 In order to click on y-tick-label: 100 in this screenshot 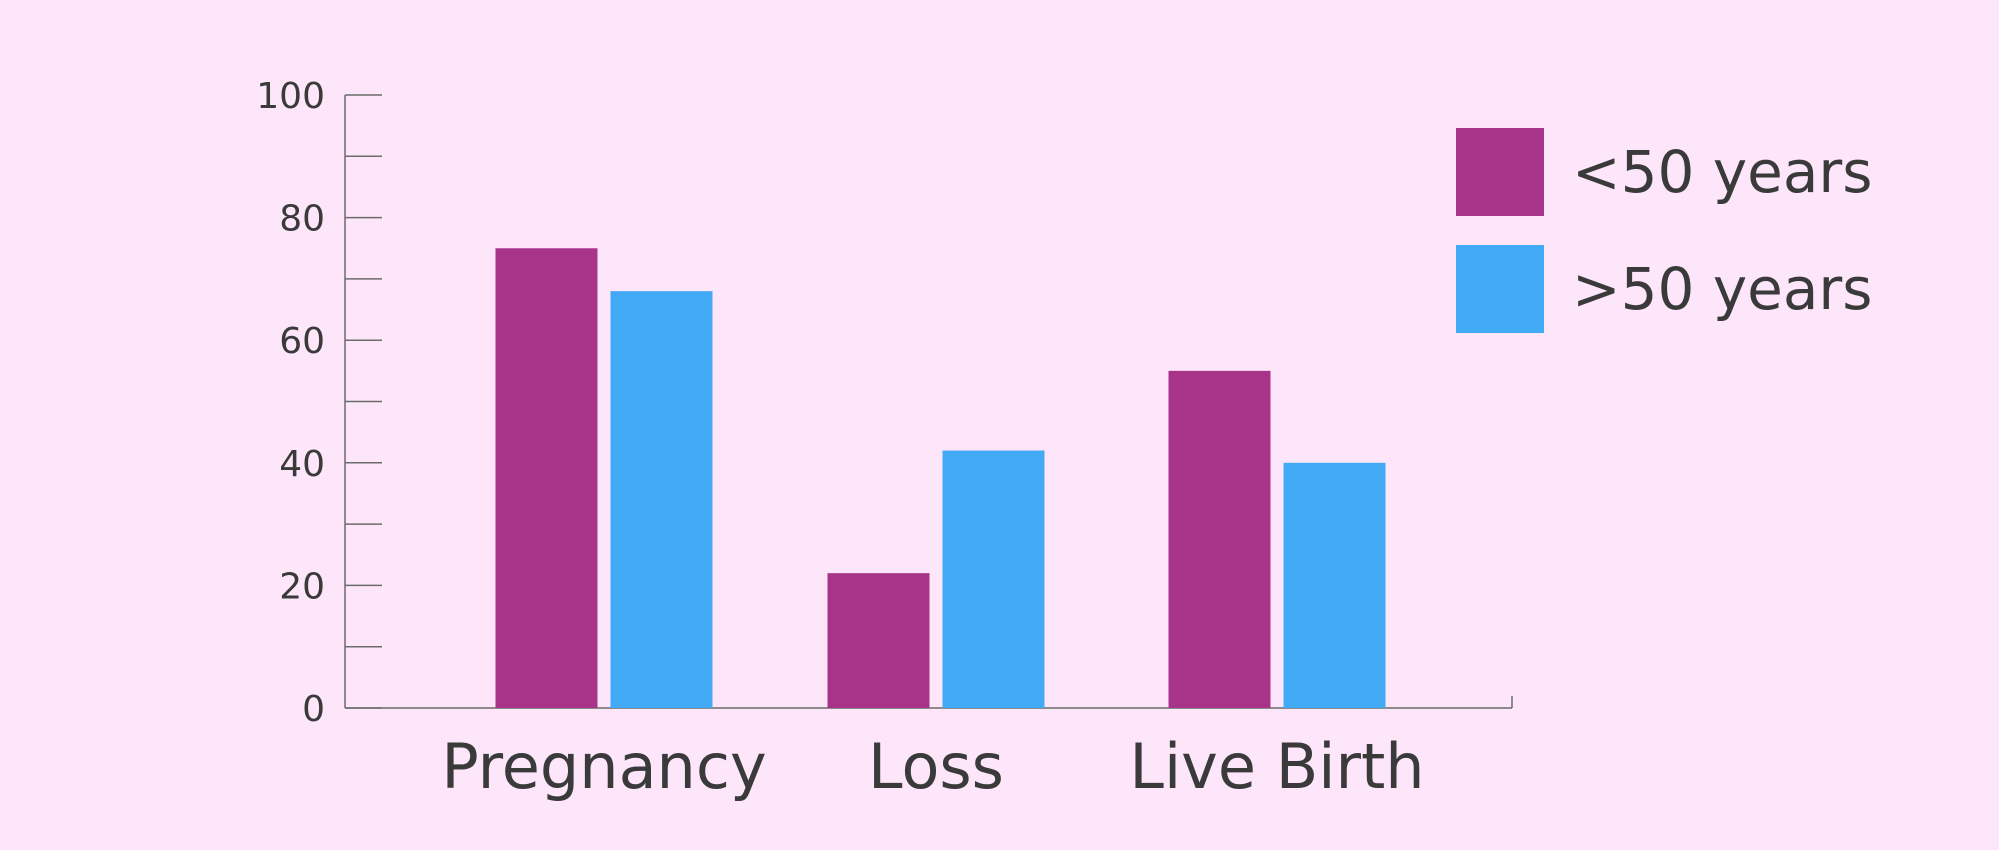, I will do `click(290, 96)`.